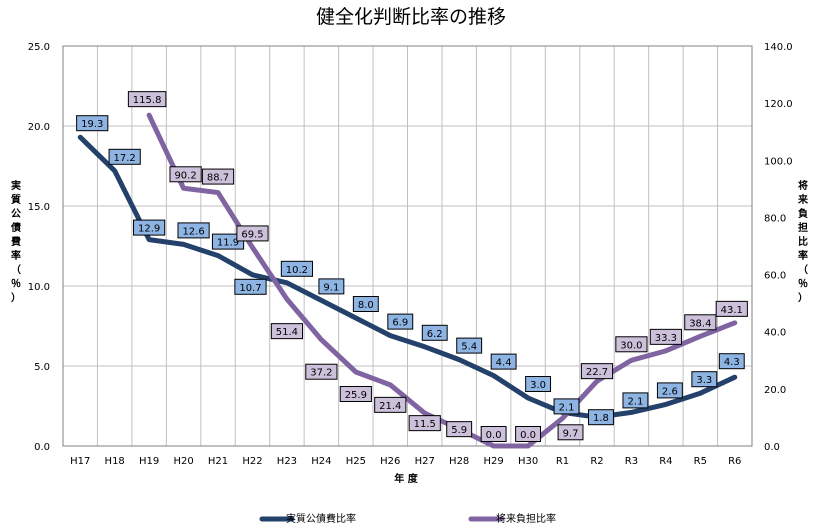 Image resolution: width=823 pixels, height=532 pixels. I want to click on data-label-text: 88.7, so click(218, 178).